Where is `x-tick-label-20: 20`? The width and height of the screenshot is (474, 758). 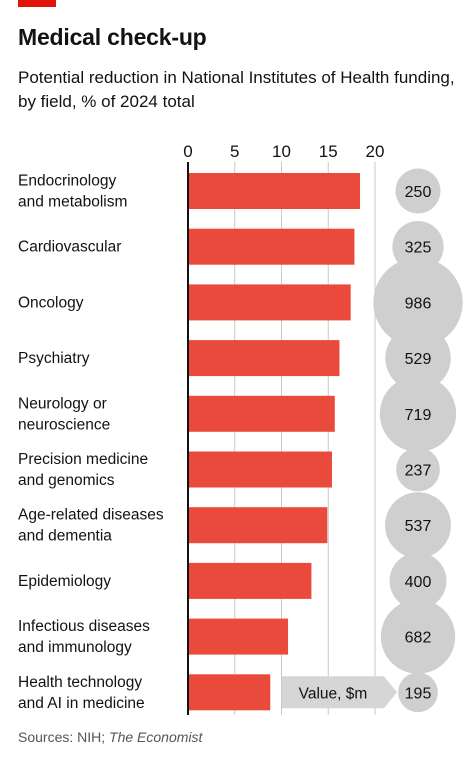 x-tick-label-20: 20 is located at coordinates (375, 151).